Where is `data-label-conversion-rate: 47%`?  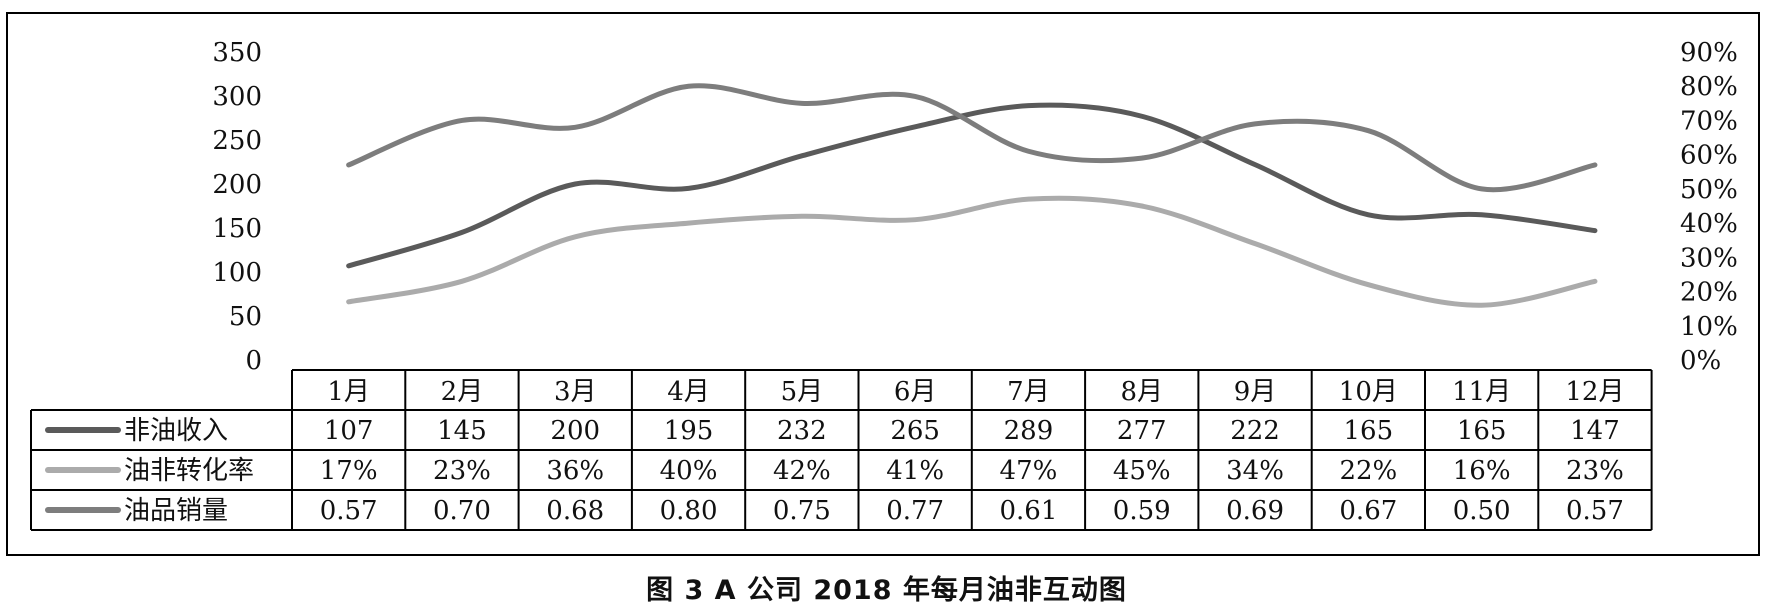 data-label-conversion-rate: 47% is located at coordinates (1029, 471).